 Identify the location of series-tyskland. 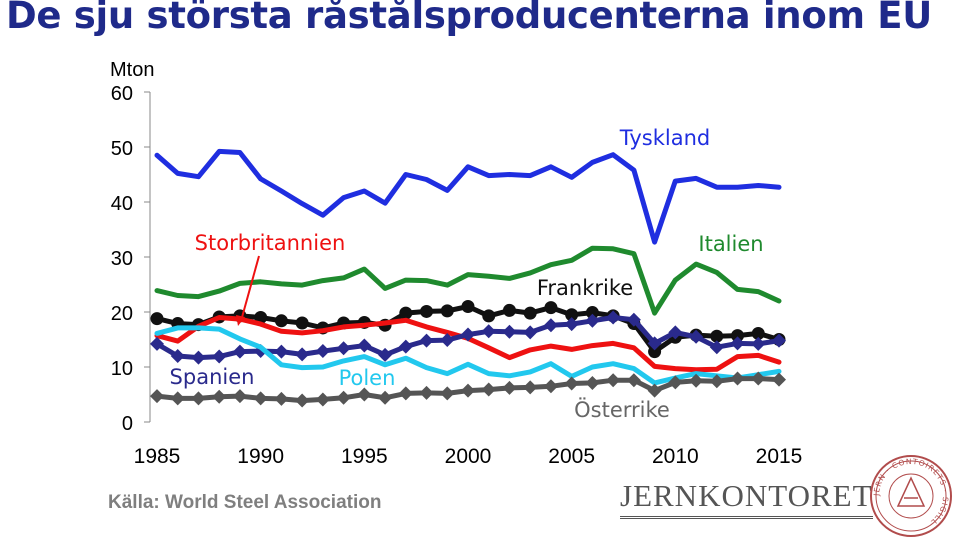
(468, 196).